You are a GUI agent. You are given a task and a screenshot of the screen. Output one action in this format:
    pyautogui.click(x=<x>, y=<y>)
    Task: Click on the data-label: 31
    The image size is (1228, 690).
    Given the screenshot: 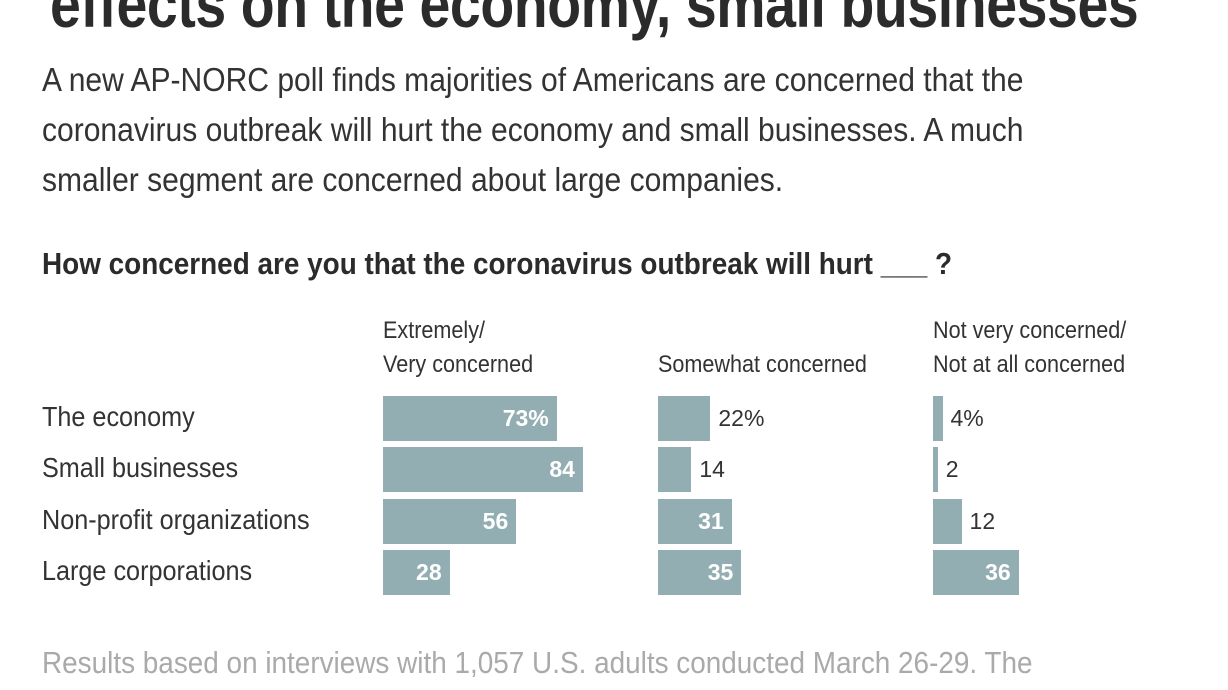 What is the action you would take?
    pyautogui.click(x=711, y=521)
    